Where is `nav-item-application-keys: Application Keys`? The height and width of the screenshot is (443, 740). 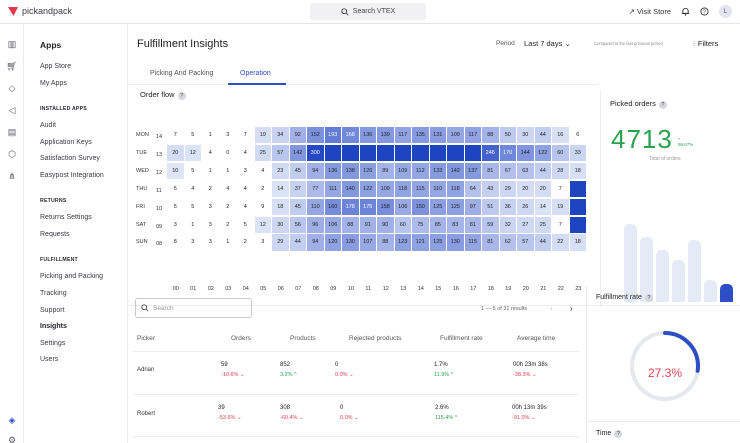
nav-item-application-keys: Application Keys is located at coordinates (66, 142).